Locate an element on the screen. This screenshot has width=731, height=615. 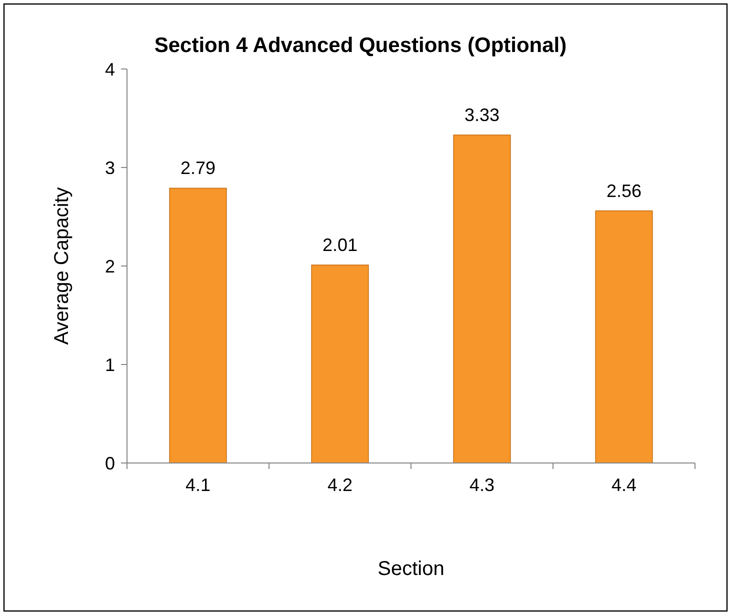
data-label: 2.01 is located at coordinates (340, 245).